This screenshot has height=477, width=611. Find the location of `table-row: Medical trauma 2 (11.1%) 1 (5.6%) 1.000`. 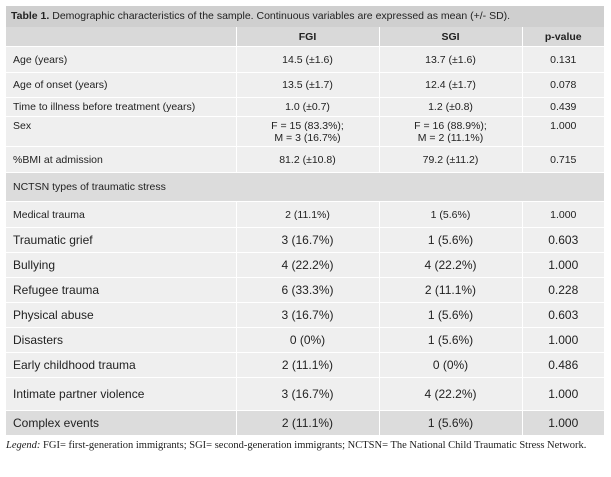

table-row: Medical trauma 2 (11.1%) 1 (5.6%) 1.000 is located at coordinates (305, 214).